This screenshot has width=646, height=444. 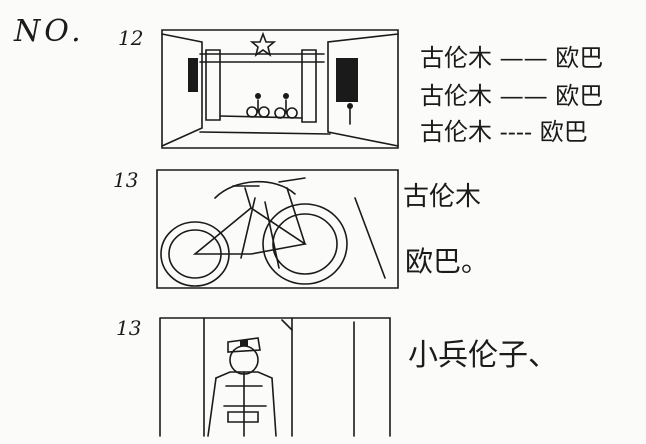 What do you see at coordinates (442, 197) in the screenshot?
I see `panel-2-speaker-a: 古伦木` at bounding box center [442, 197].